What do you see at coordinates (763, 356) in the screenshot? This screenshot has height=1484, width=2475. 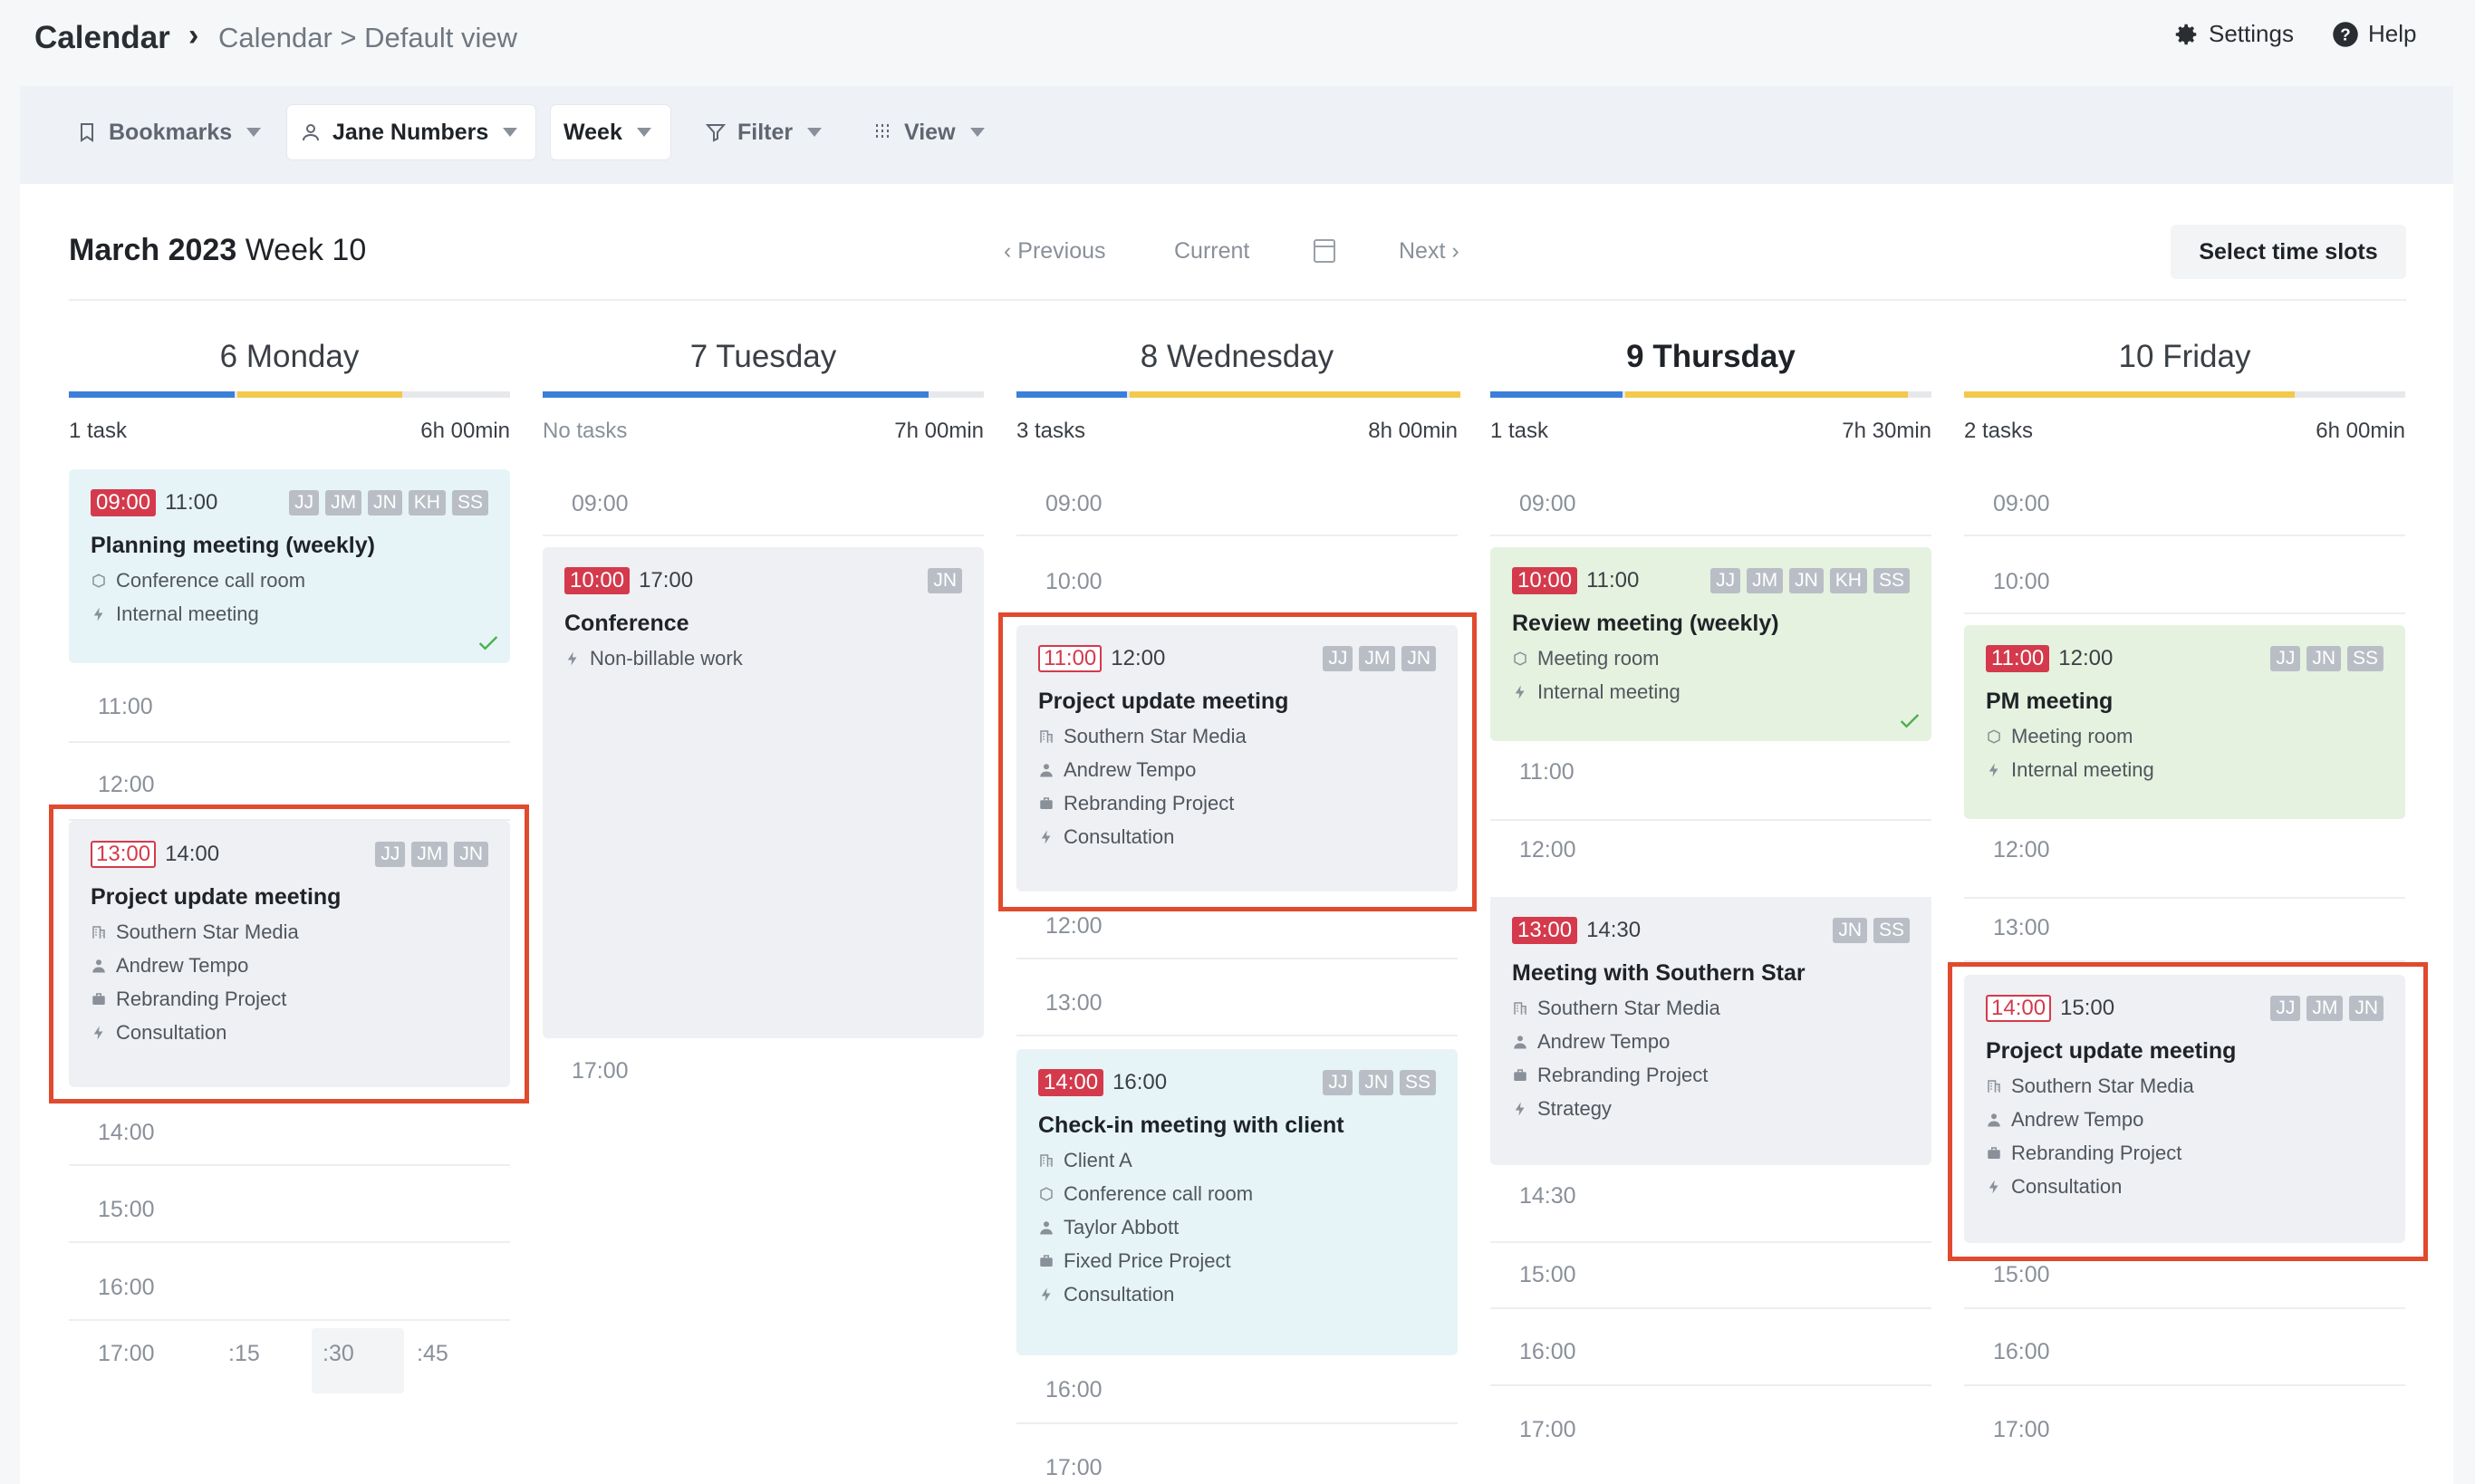 I see `day-header-tuesday: 7 Tuesday` at bounding box center [763, 356].